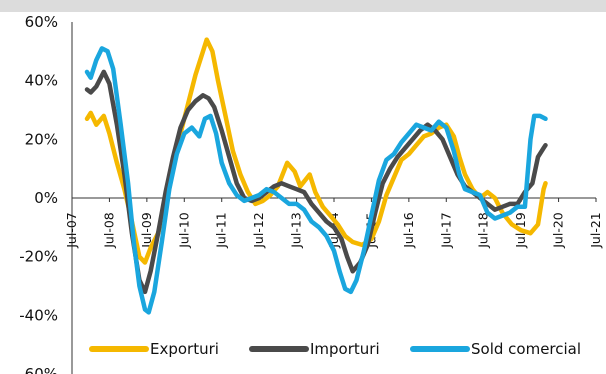 This screenshot has height=374, width=606. I want to click on y-tick-label: 0%, so click(46, 198).